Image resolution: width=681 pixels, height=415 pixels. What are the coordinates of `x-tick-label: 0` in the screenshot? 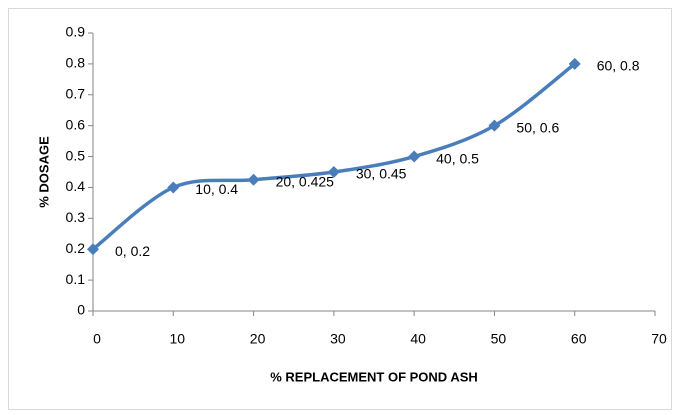 It's located at (97, 339).